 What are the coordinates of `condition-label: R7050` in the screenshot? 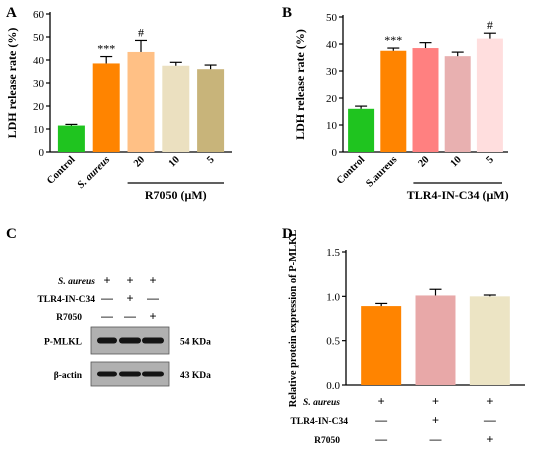 It's located at (327, 441).